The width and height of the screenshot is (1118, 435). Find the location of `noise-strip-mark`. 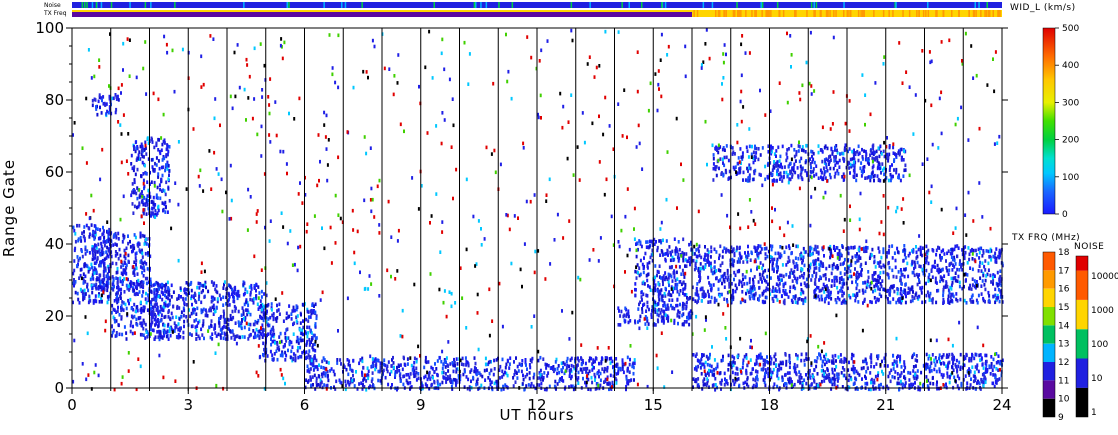

noise-strip-mark is located at coordinates (512, 5).